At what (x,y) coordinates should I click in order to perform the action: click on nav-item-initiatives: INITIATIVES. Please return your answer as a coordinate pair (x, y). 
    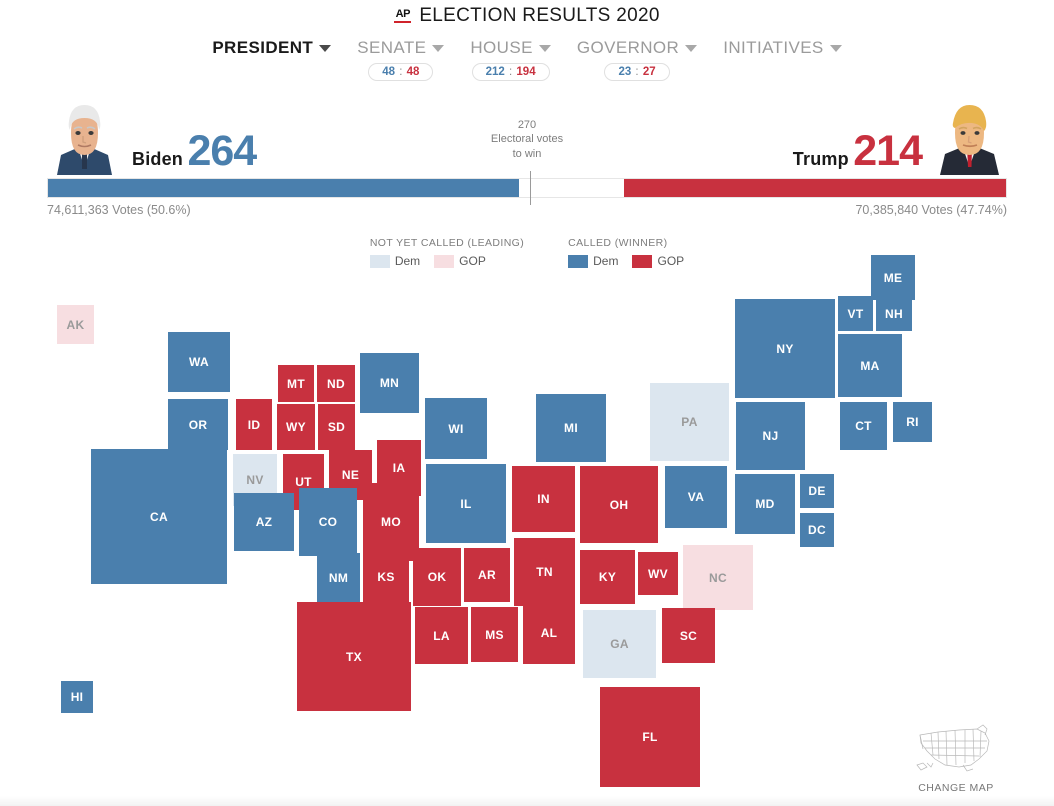
    Looking at the image, I should click on (782, 48).